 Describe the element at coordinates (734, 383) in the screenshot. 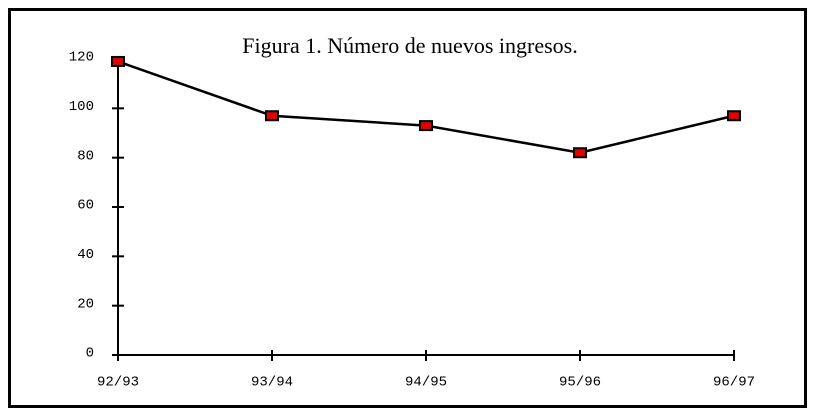

I see `x-tick-label: 96/97` at that location.